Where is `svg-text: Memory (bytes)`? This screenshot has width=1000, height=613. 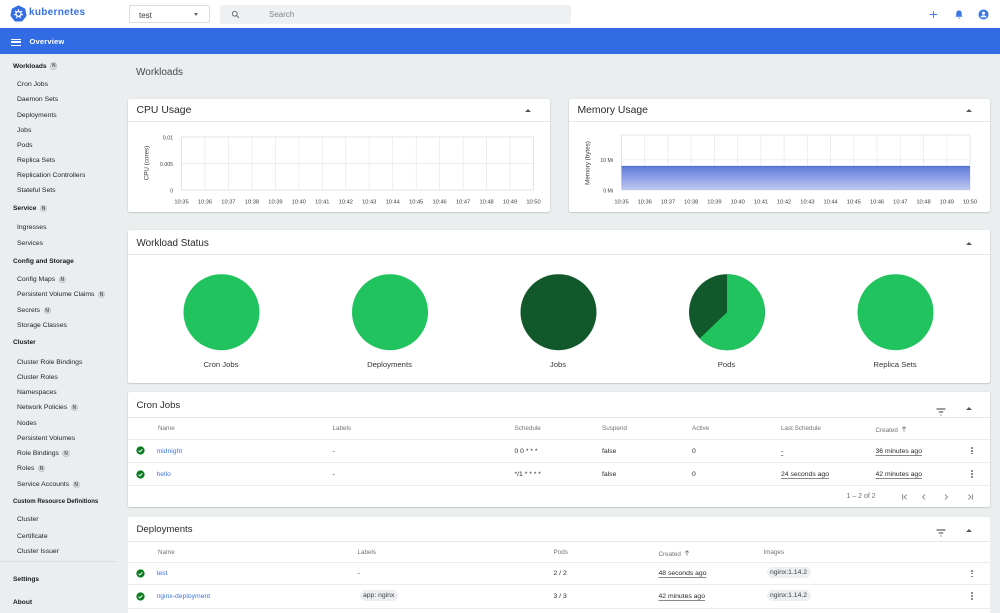
svg-text: Memory (bytes) is located at coordinates (587, 163).